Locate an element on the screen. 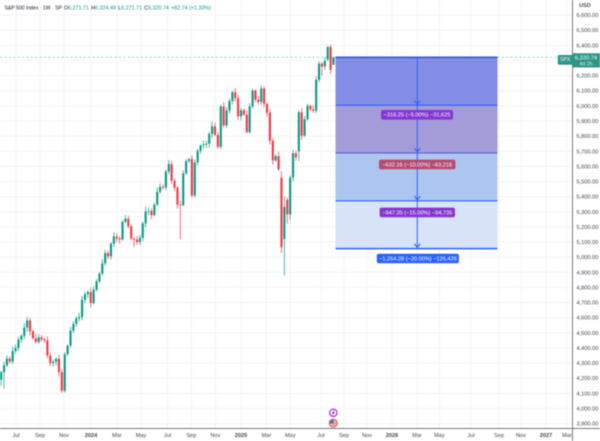  svg-text: SPX is located at coordinates (565, 60).